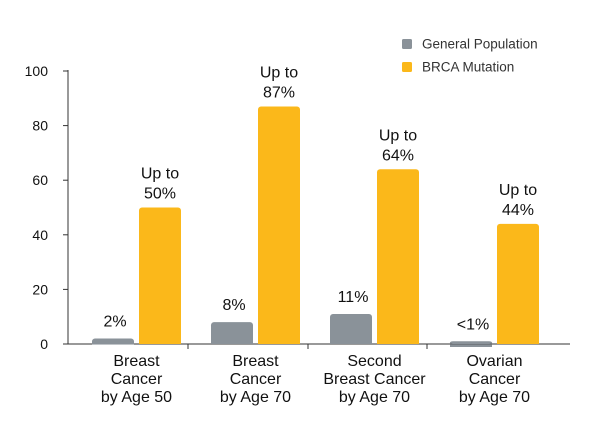 The image size is (600, 429). What do you see at coordinates (160, 194) in the screenshot?
I see `data-label-brca-value: 50%` at bounding box center [160, 194].